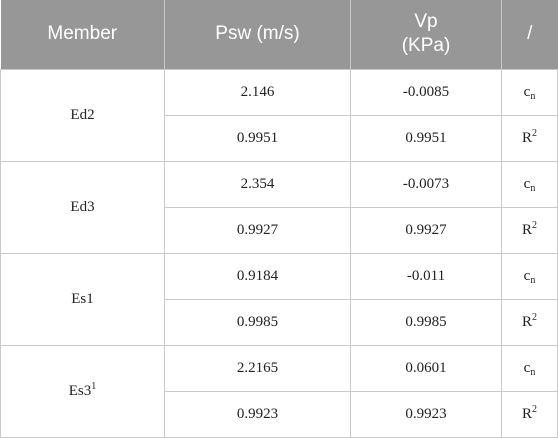  Describe the element at coordinates (257, 34) in the screenshot. I see `header-psw: Psw (m/s)` at that location.